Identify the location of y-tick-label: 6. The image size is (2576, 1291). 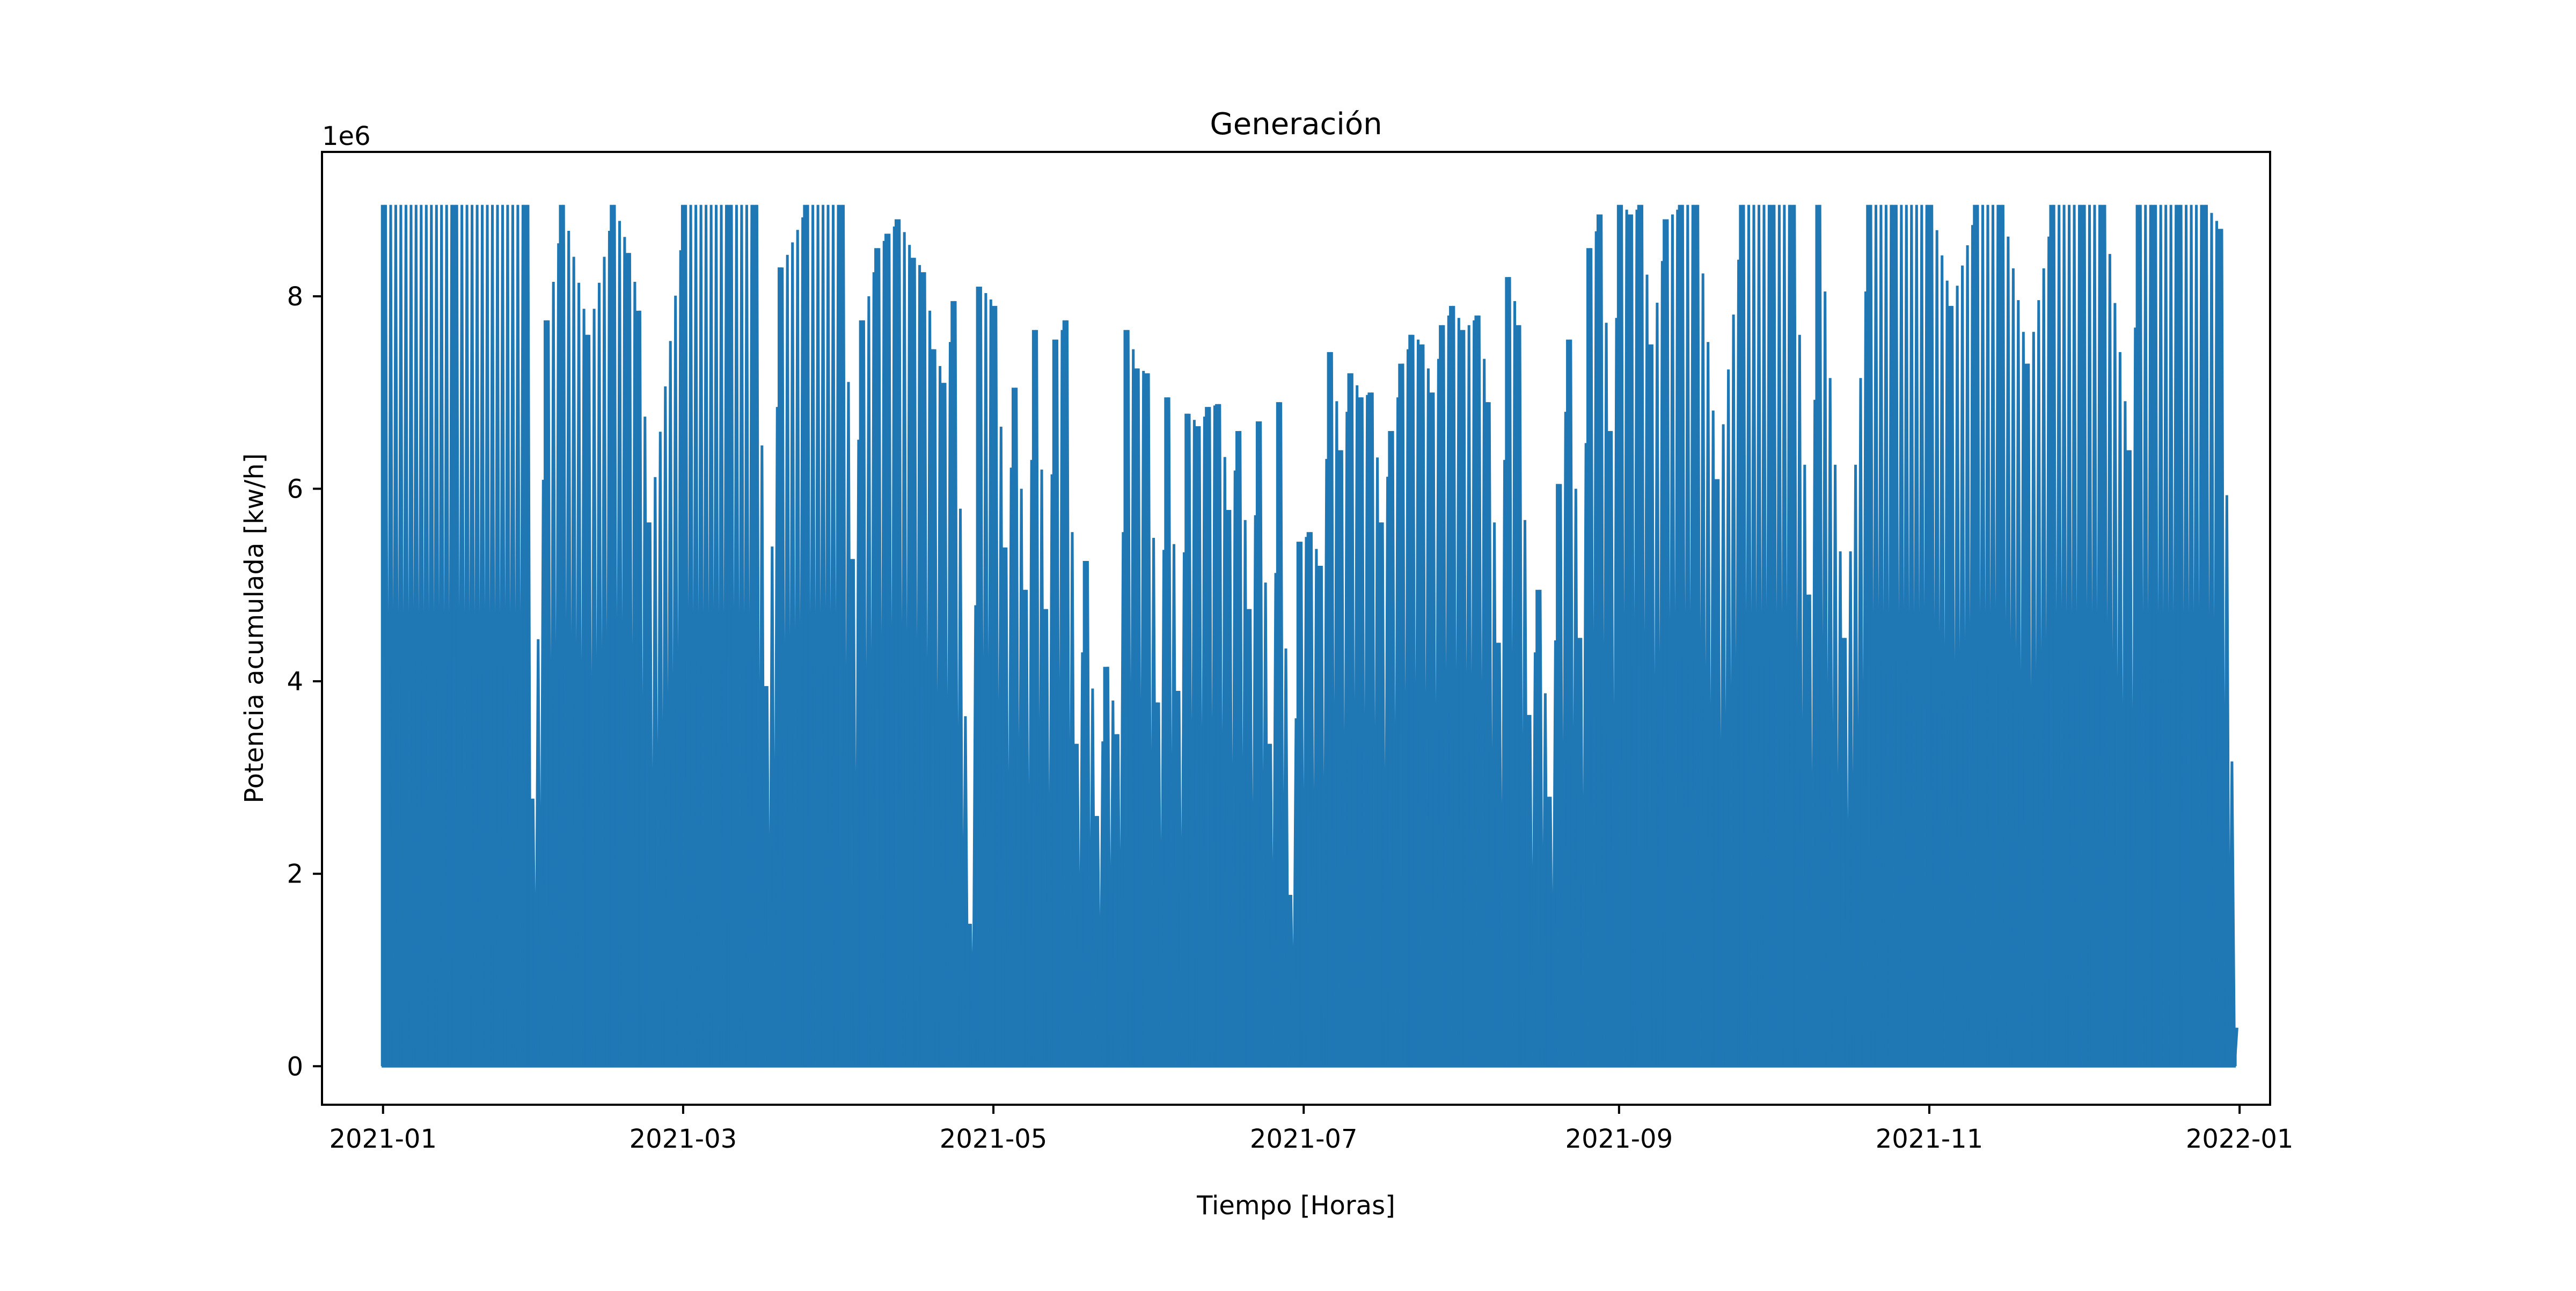
(295, 490).